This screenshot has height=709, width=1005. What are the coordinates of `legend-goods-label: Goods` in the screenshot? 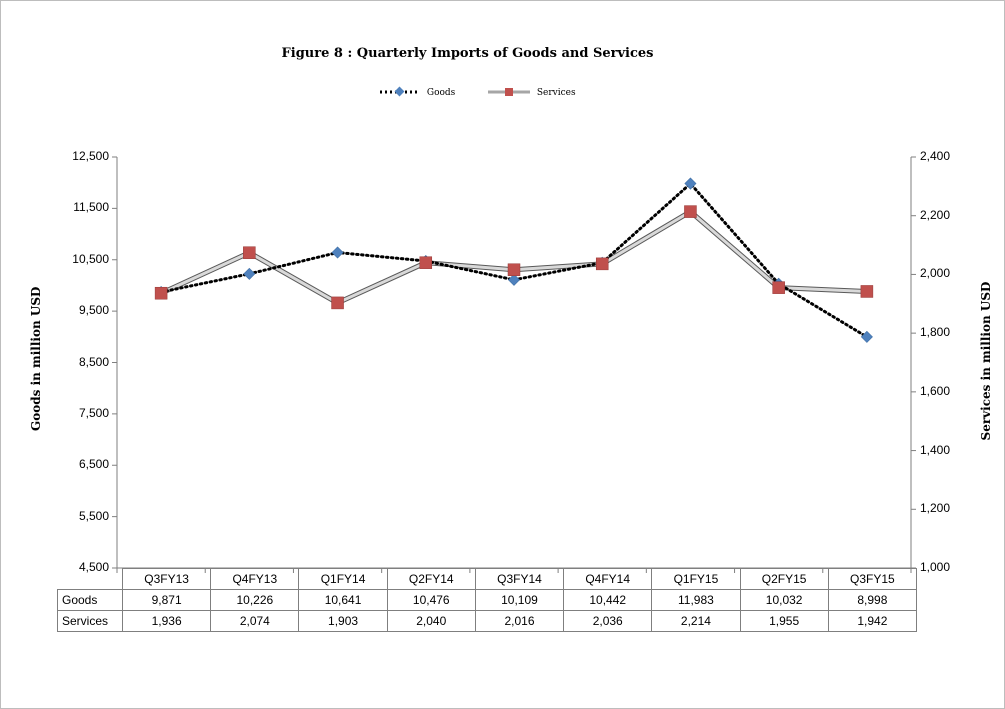 It's located at (441, 92).